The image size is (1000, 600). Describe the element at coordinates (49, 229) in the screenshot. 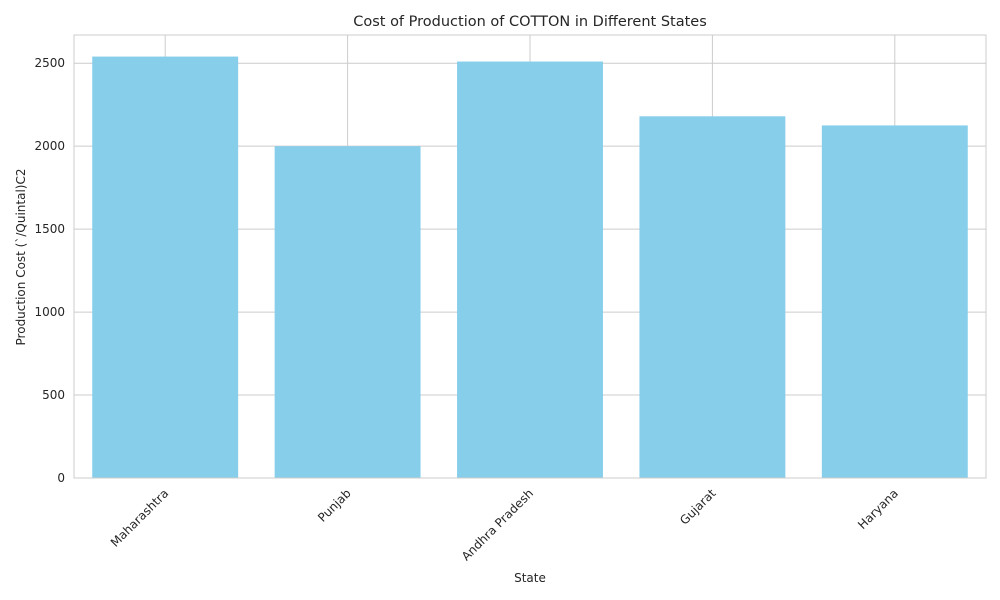

I see `y-tick-label: 1500` at that location.